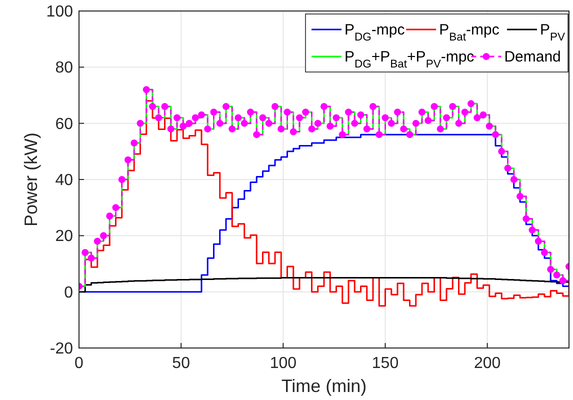  I want to click on y-tick-label: 100, so click(60, 12).